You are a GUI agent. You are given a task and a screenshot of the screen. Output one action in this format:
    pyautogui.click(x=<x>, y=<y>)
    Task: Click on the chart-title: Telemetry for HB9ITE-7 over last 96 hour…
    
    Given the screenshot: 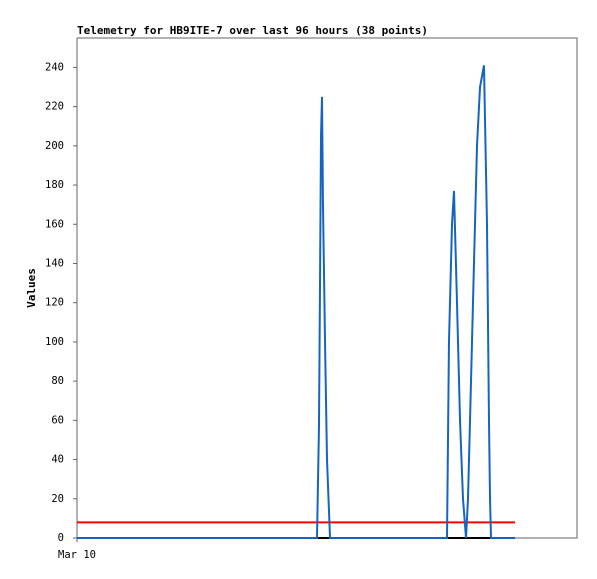 What is the action you would take?
    pyautogui.click(x=252, y=30)
    